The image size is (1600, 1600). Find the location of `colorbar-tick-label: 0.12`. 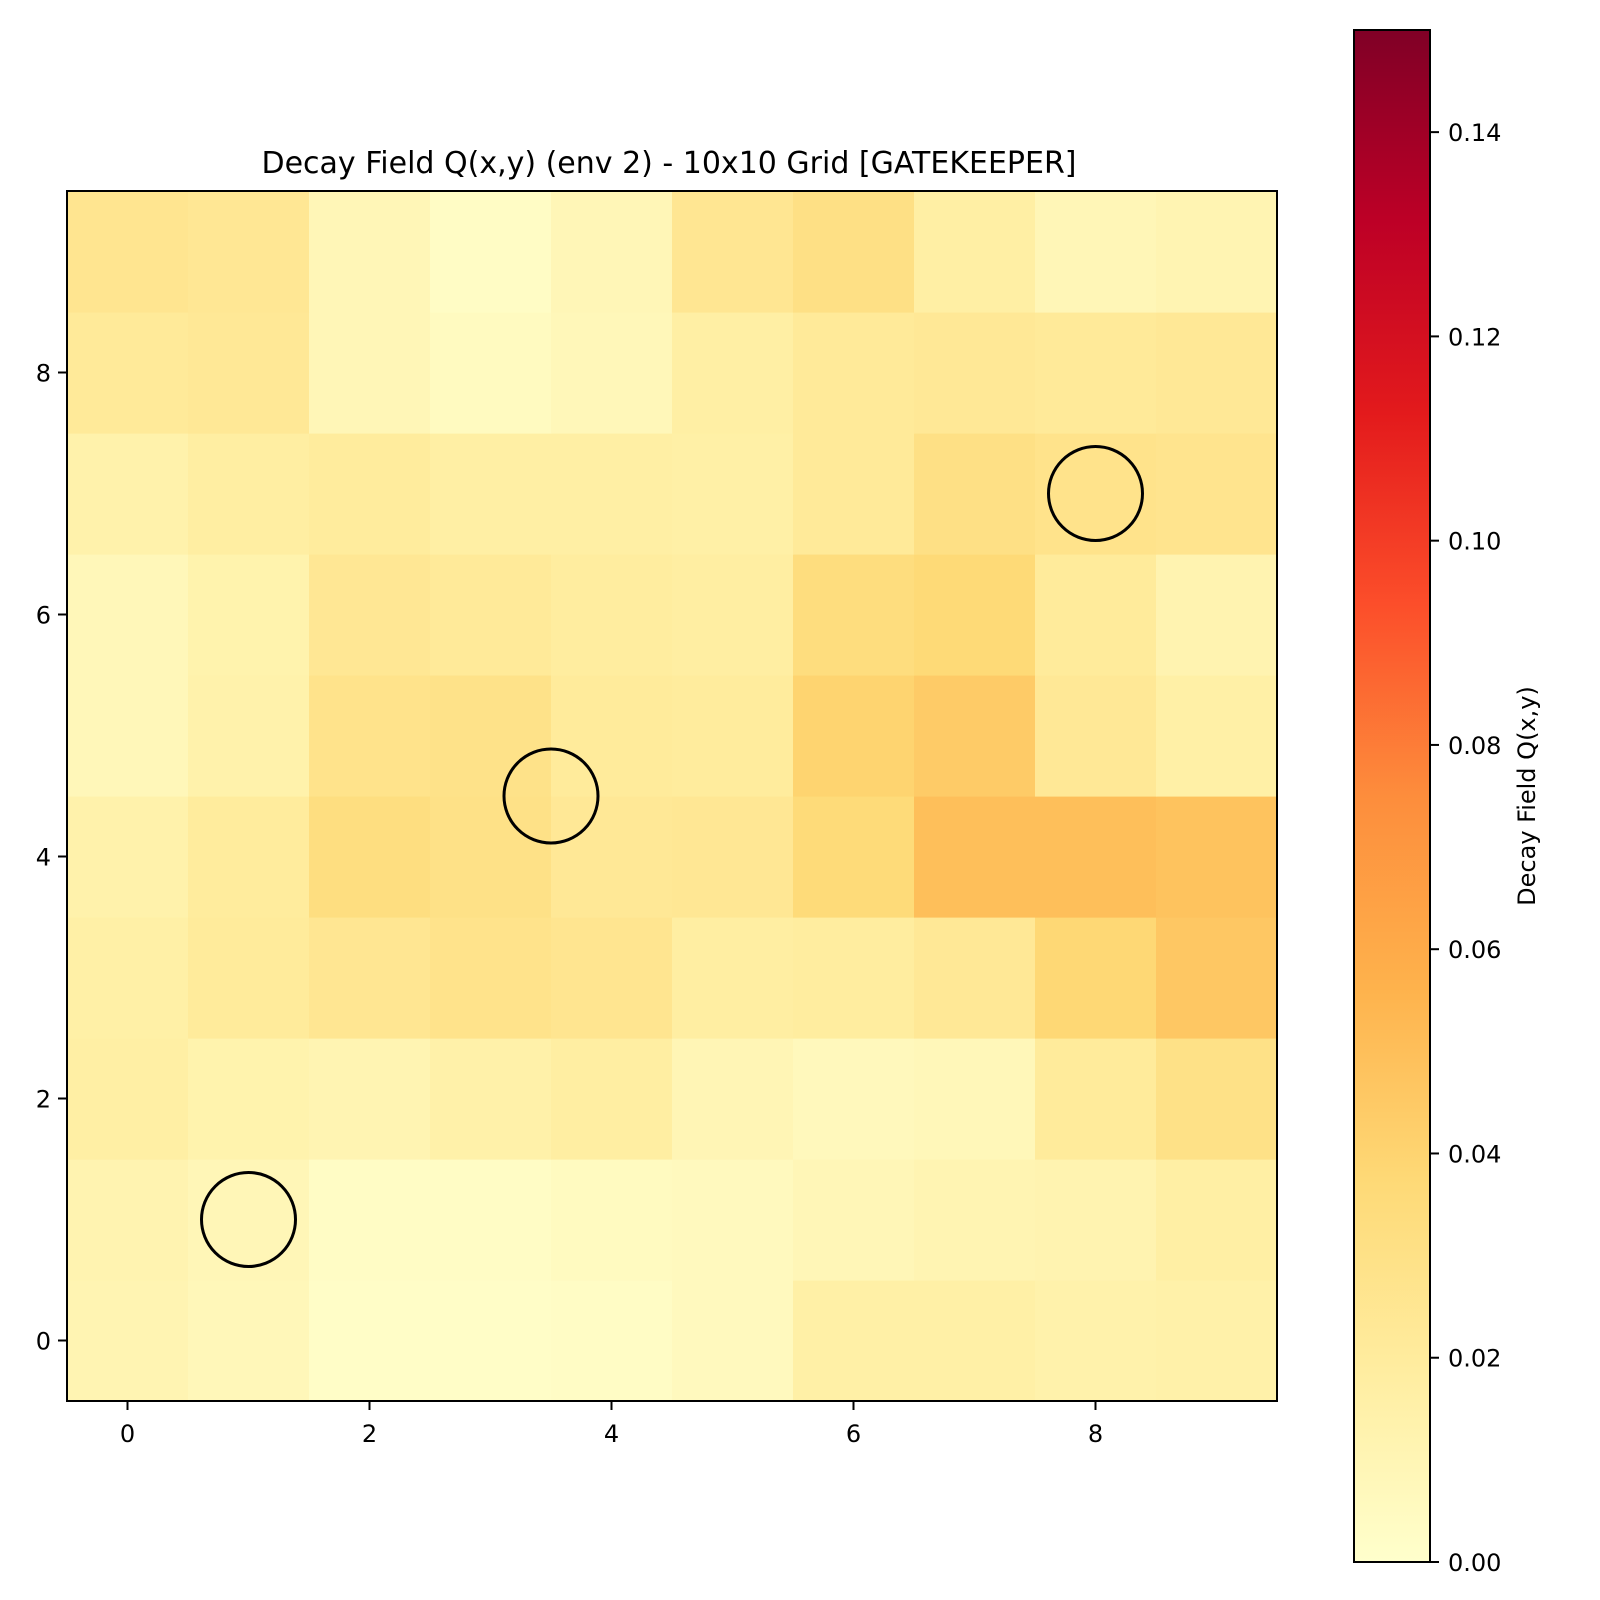

colorbar-tick-label: 0.12 is located at coordinates (1474, 337).